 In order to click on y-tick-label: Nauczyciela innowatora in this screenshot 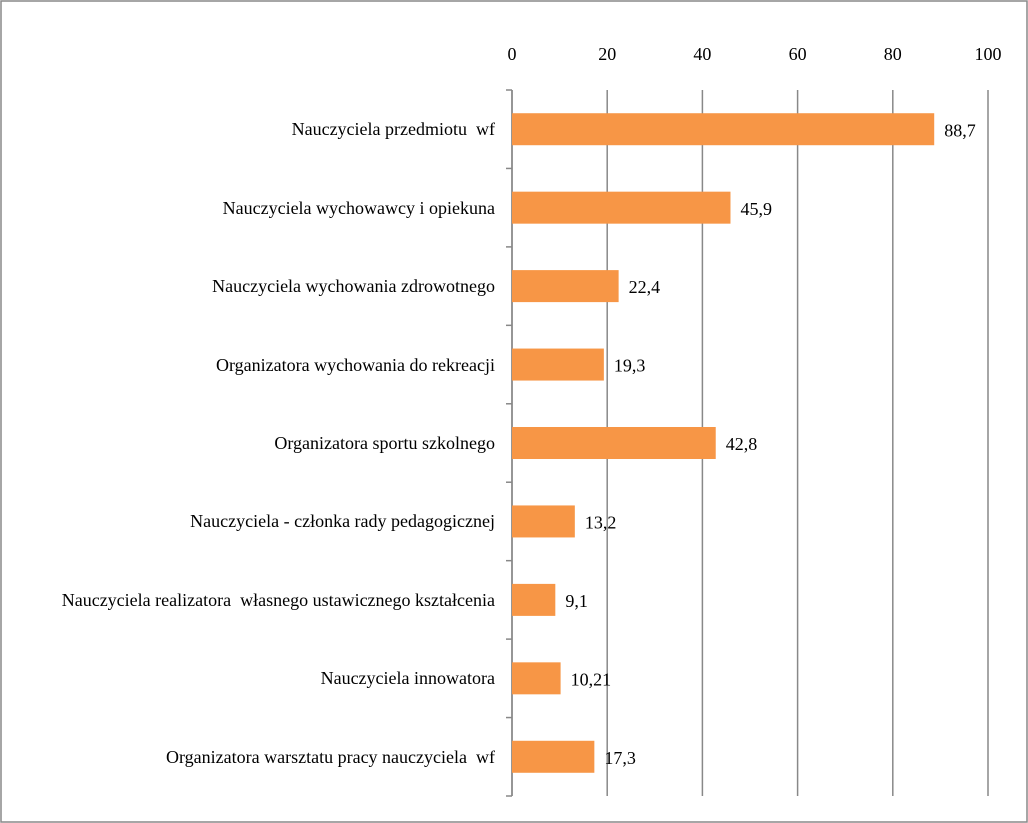, I will do `click(407, 678)`.